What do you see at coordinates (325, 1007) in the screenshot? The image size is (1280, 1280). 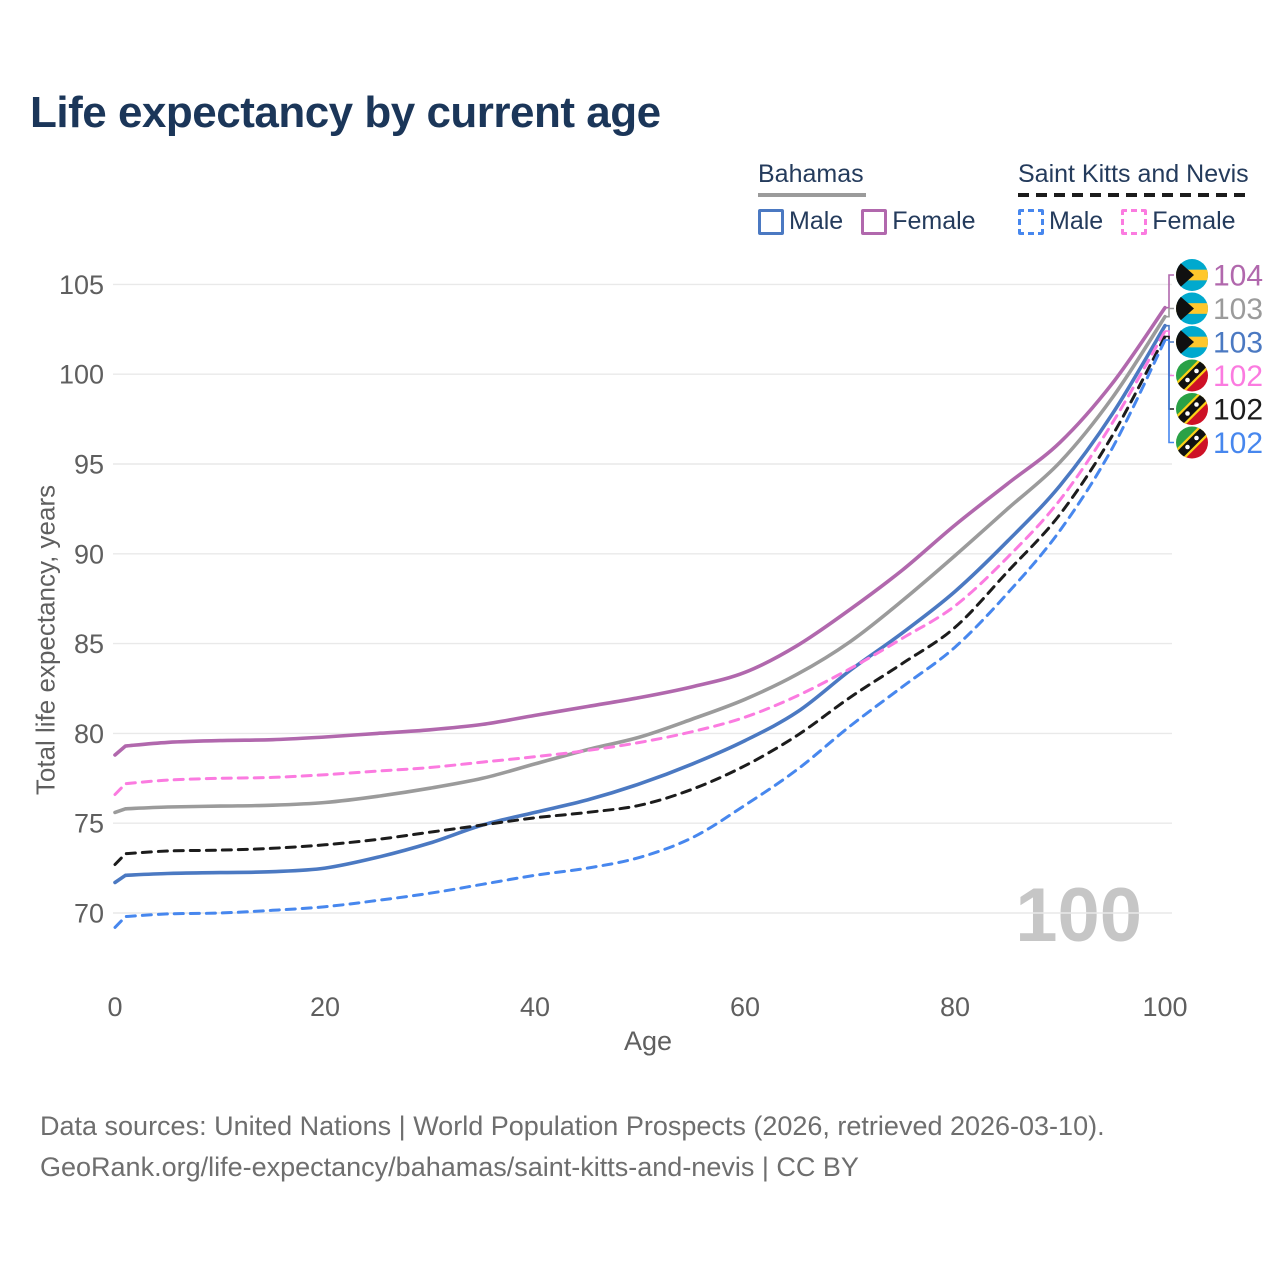 I see `x-tick-label: 20` at bounding box center [325, 1007].